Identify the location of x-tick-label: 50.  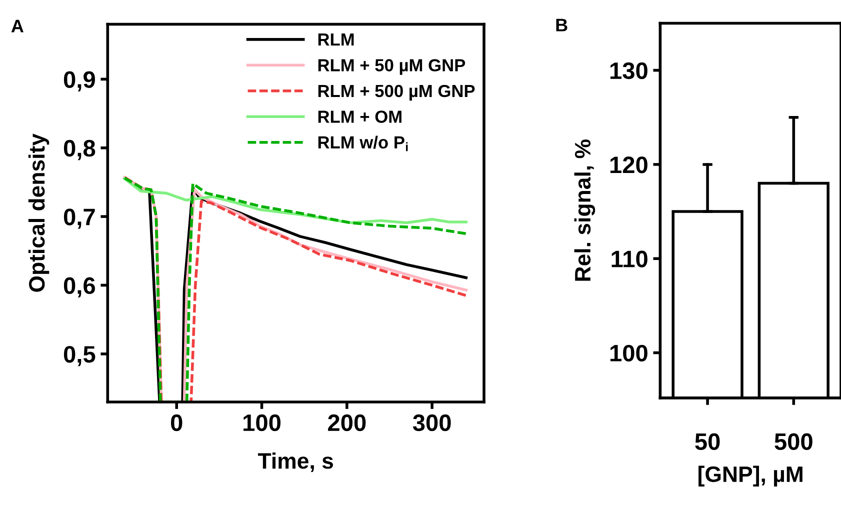
(707, 441).